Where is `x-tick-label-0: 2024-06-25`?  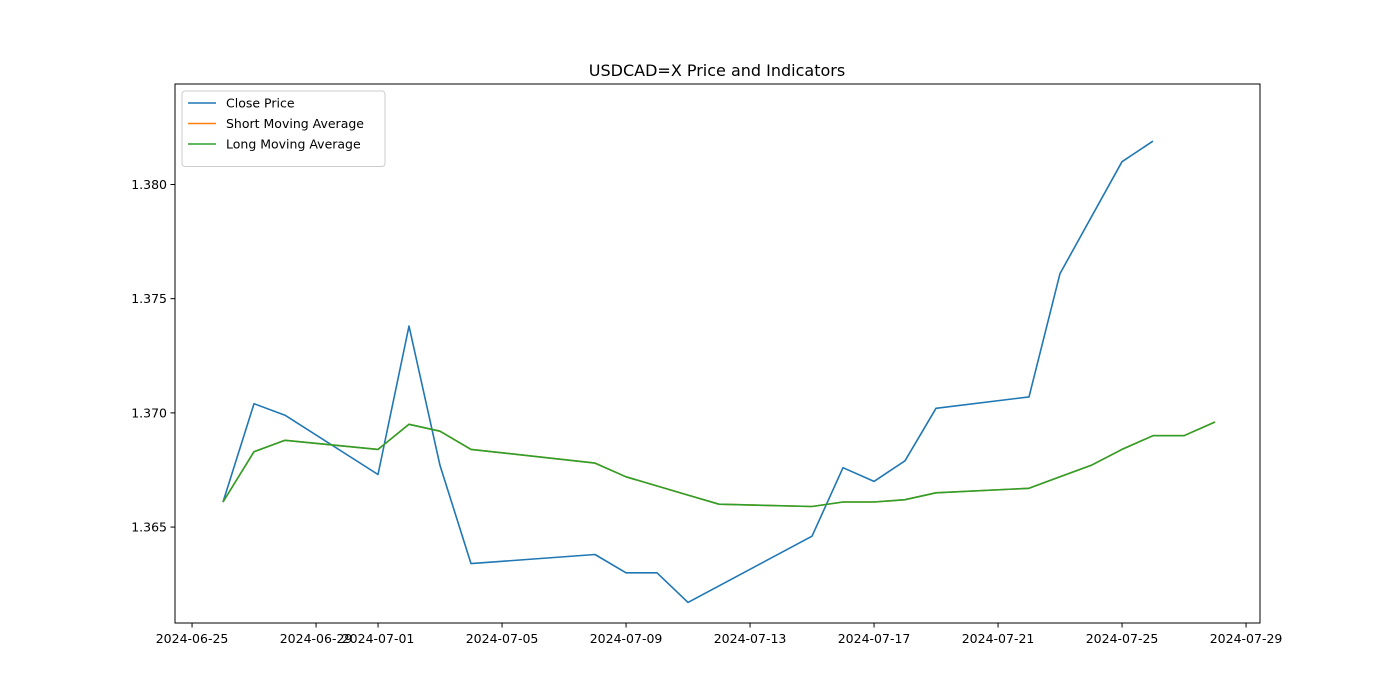 x-tick-label-0: 2024-06-25 is located at coordinates (192, 638).